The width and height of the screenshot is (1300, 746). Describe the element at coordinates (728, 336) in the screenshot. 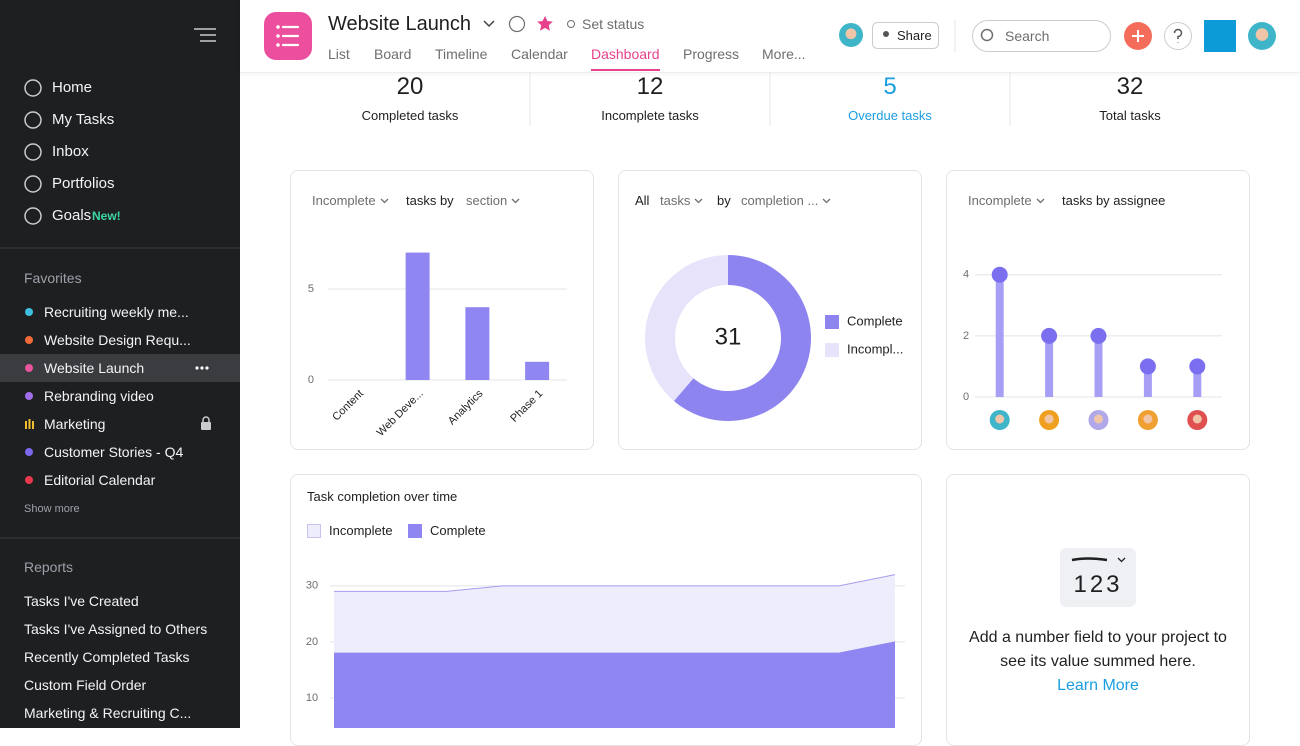

I see `donut-center: 31` at that location.